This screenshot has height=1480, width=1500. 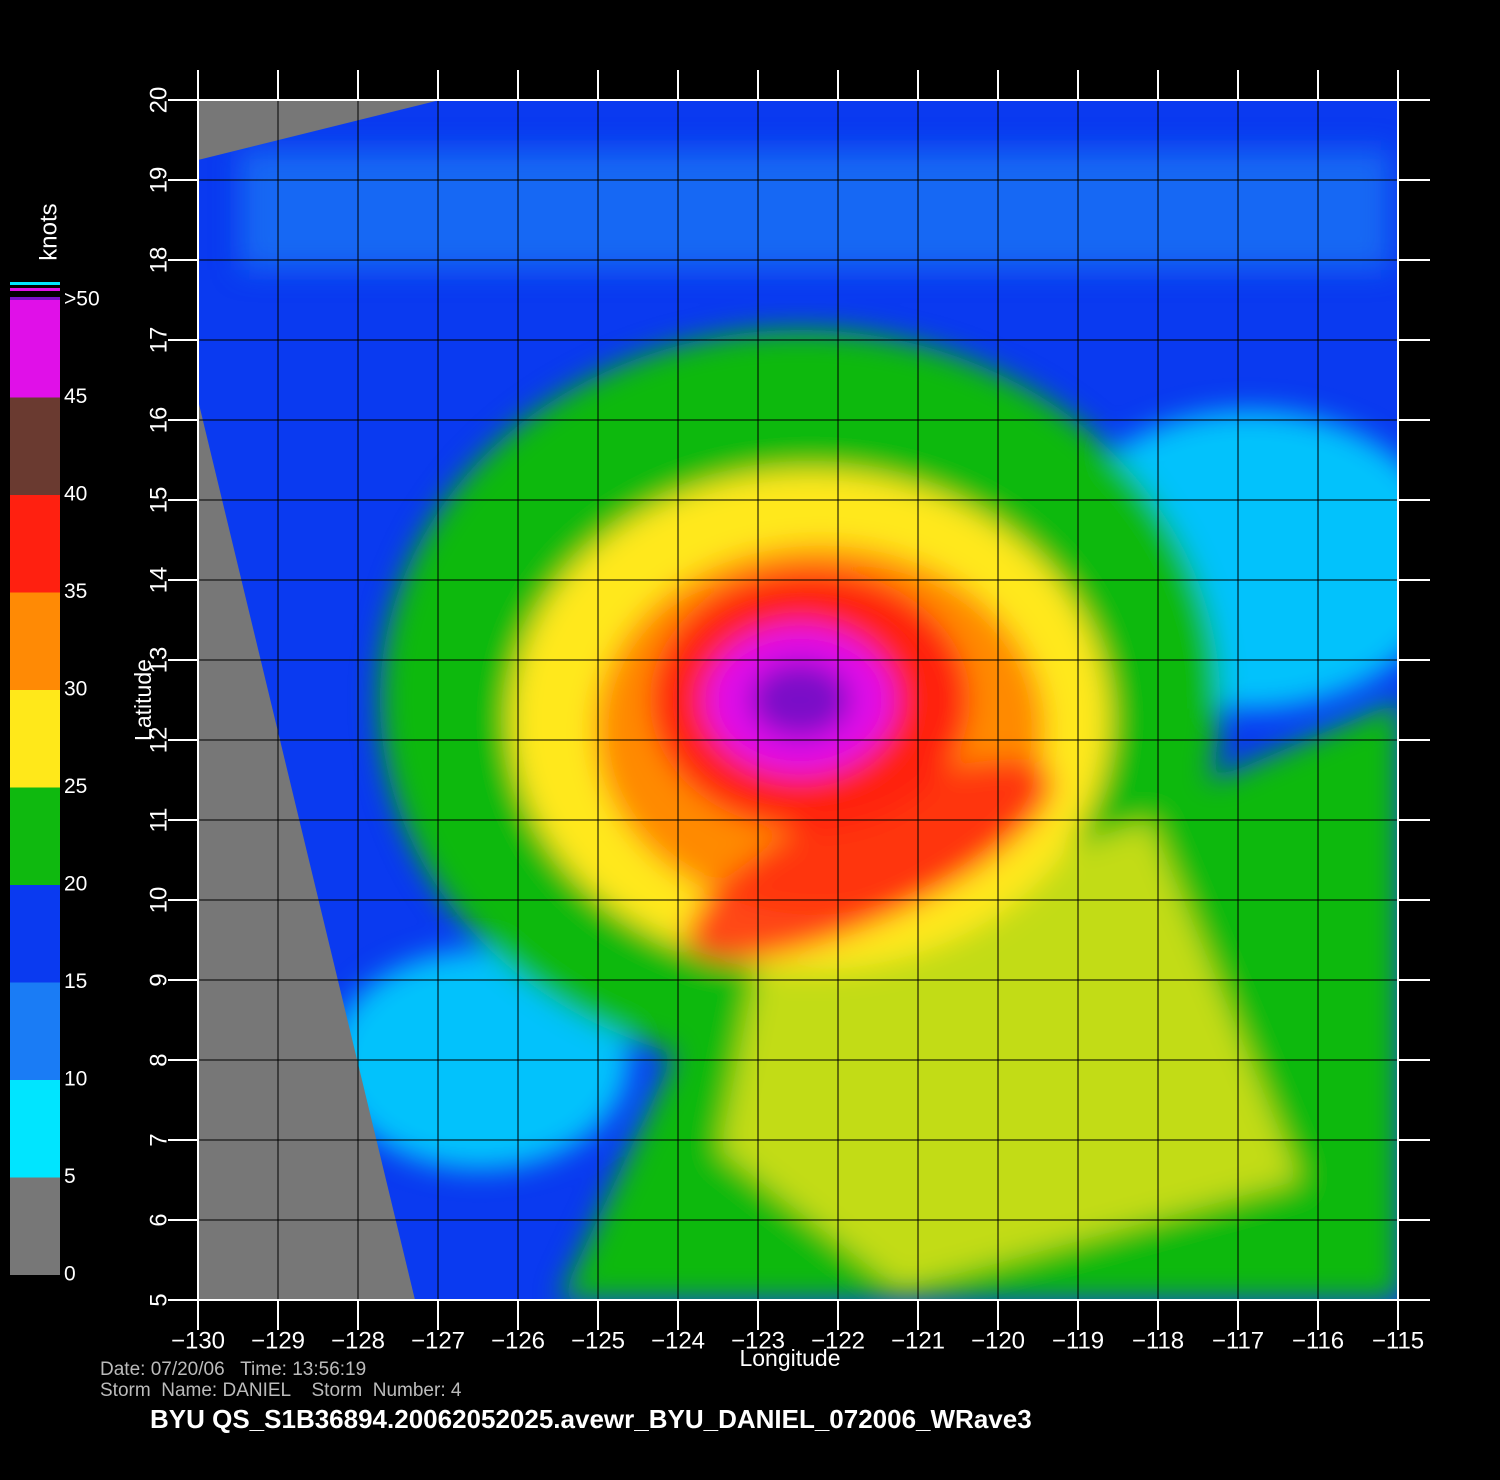 I want to click on x-tick-label: −130, so click(x=198, y=1340).